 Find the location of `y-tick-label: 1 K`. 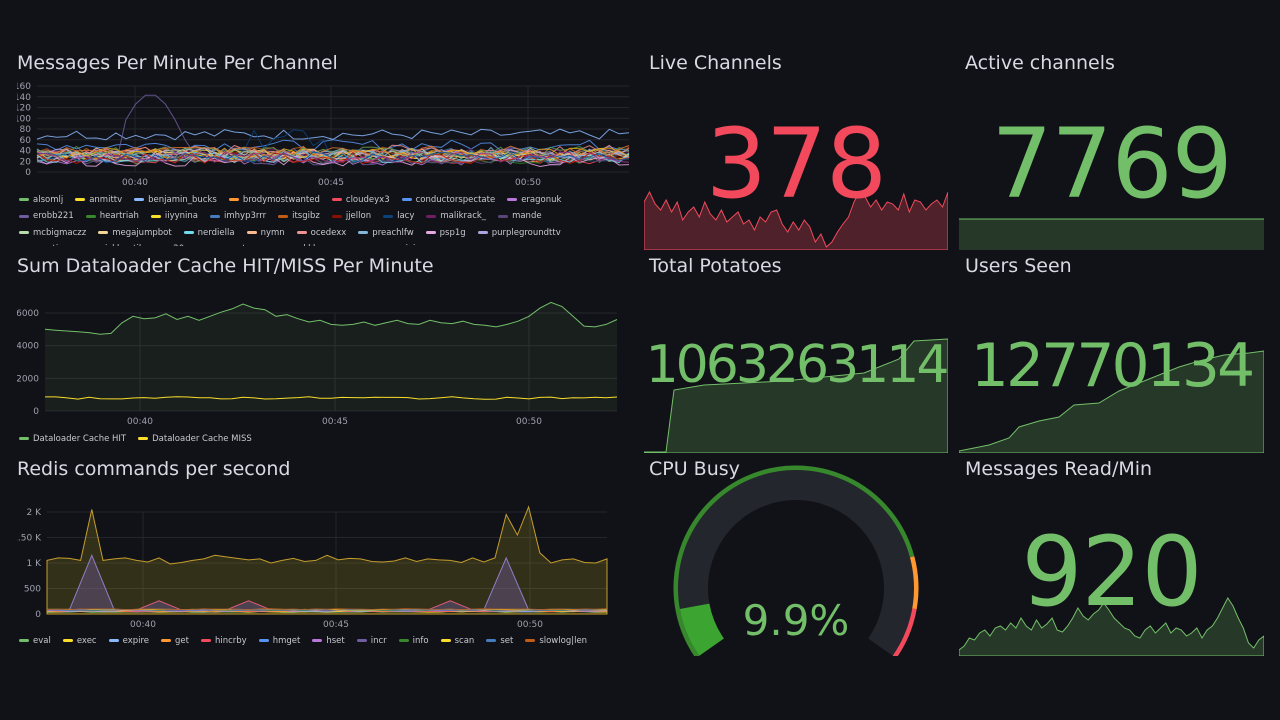

y-tick-label: 1 K is located at coordinates (35, 564).